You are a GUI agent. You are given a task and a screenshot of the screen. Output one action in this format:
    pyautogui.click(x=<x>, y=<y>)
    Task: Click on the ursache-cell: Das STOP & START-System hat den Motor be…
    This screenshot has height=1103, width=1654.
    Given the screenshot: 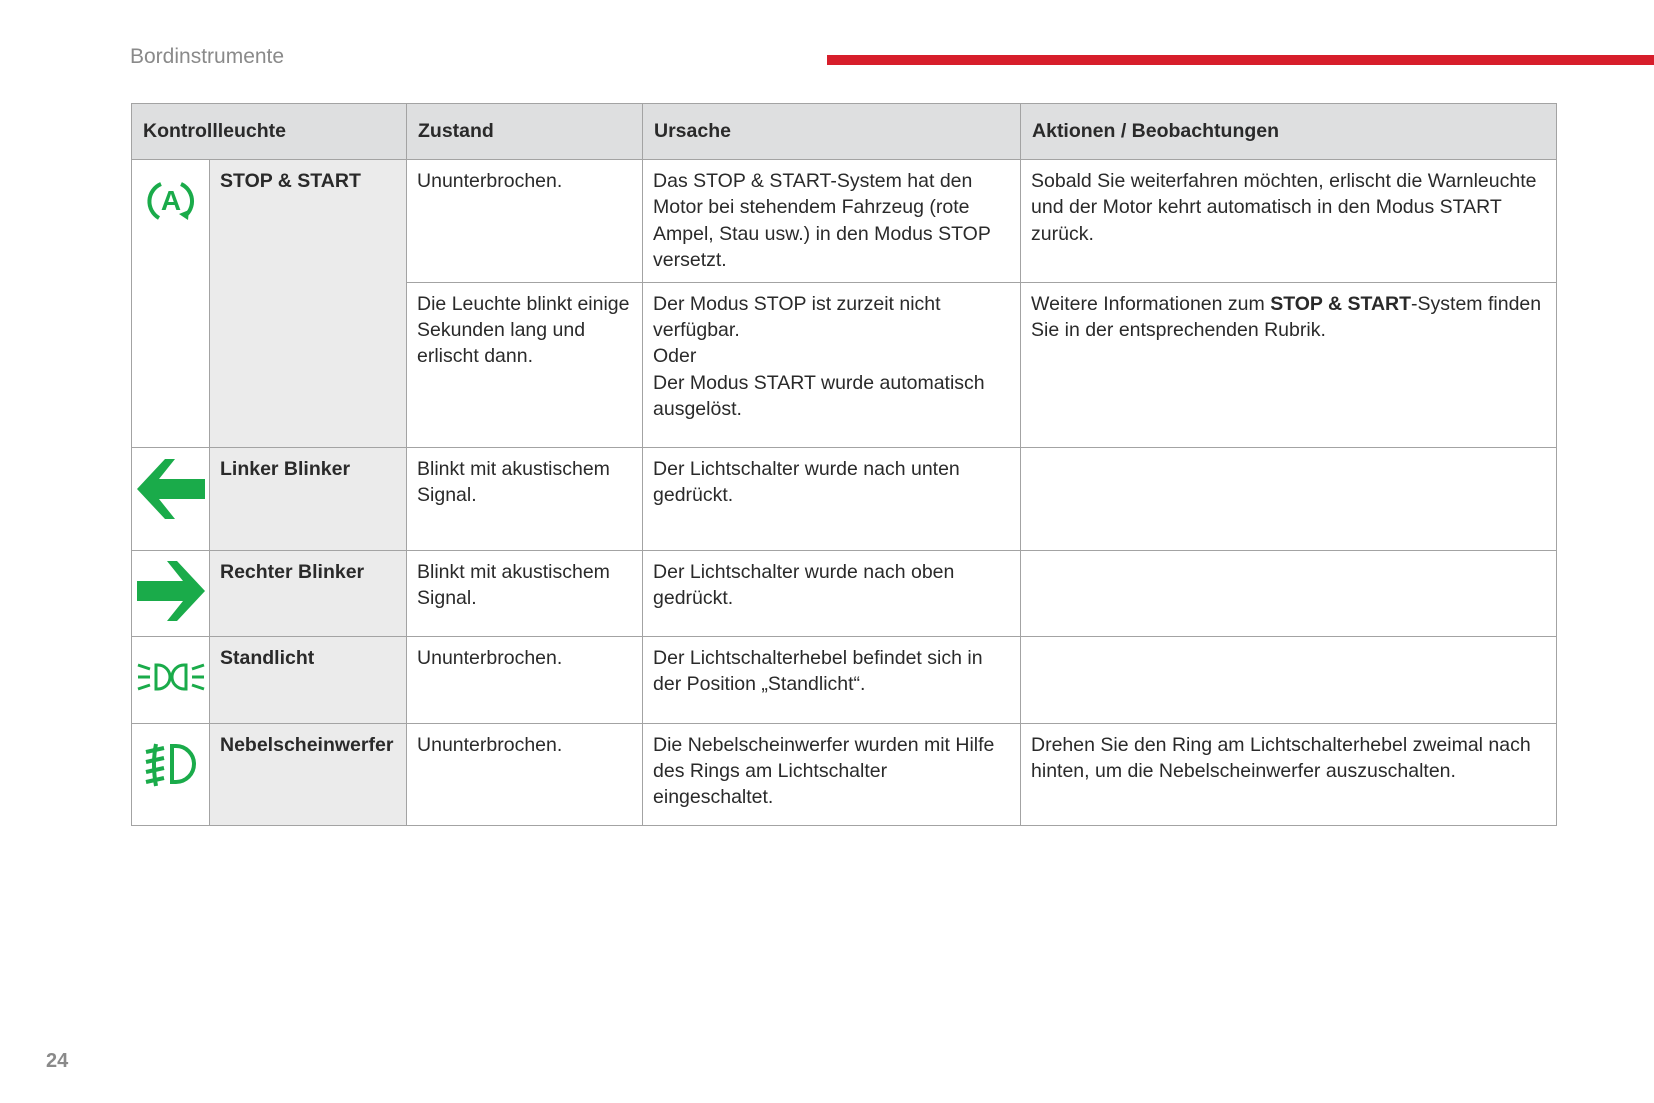 What is the action you would take?
    pyautogui.click(x=832, y=221)
    